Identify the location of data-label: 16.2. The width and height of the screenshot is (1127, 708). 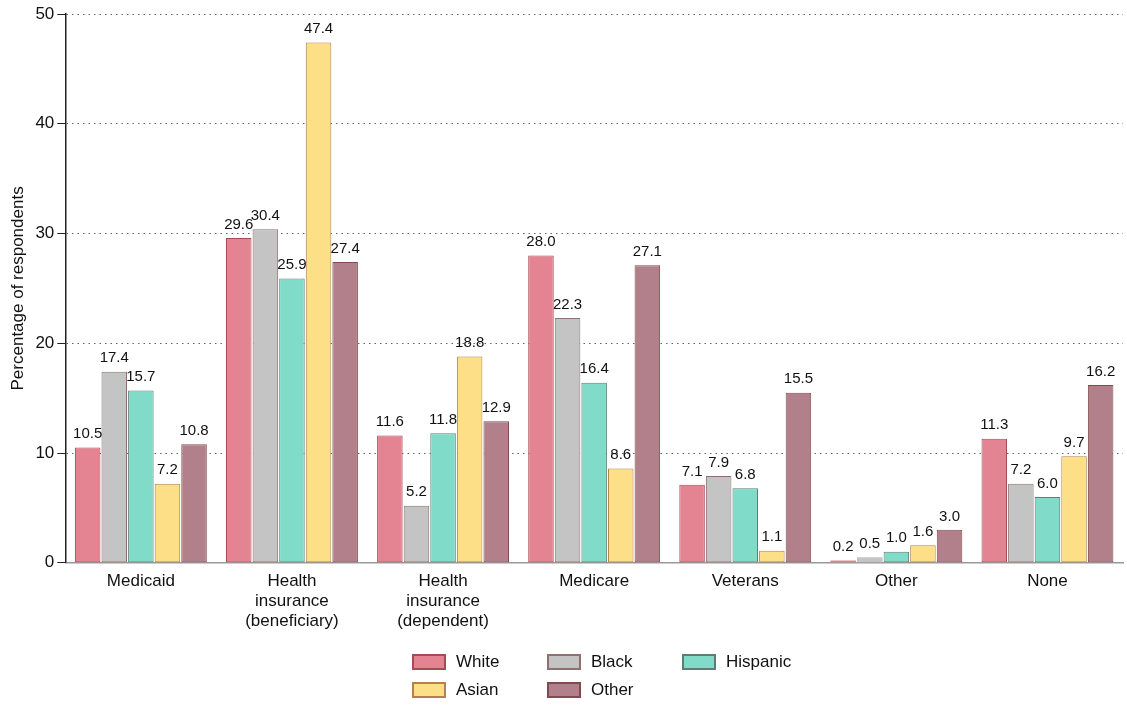
(1101, 370).